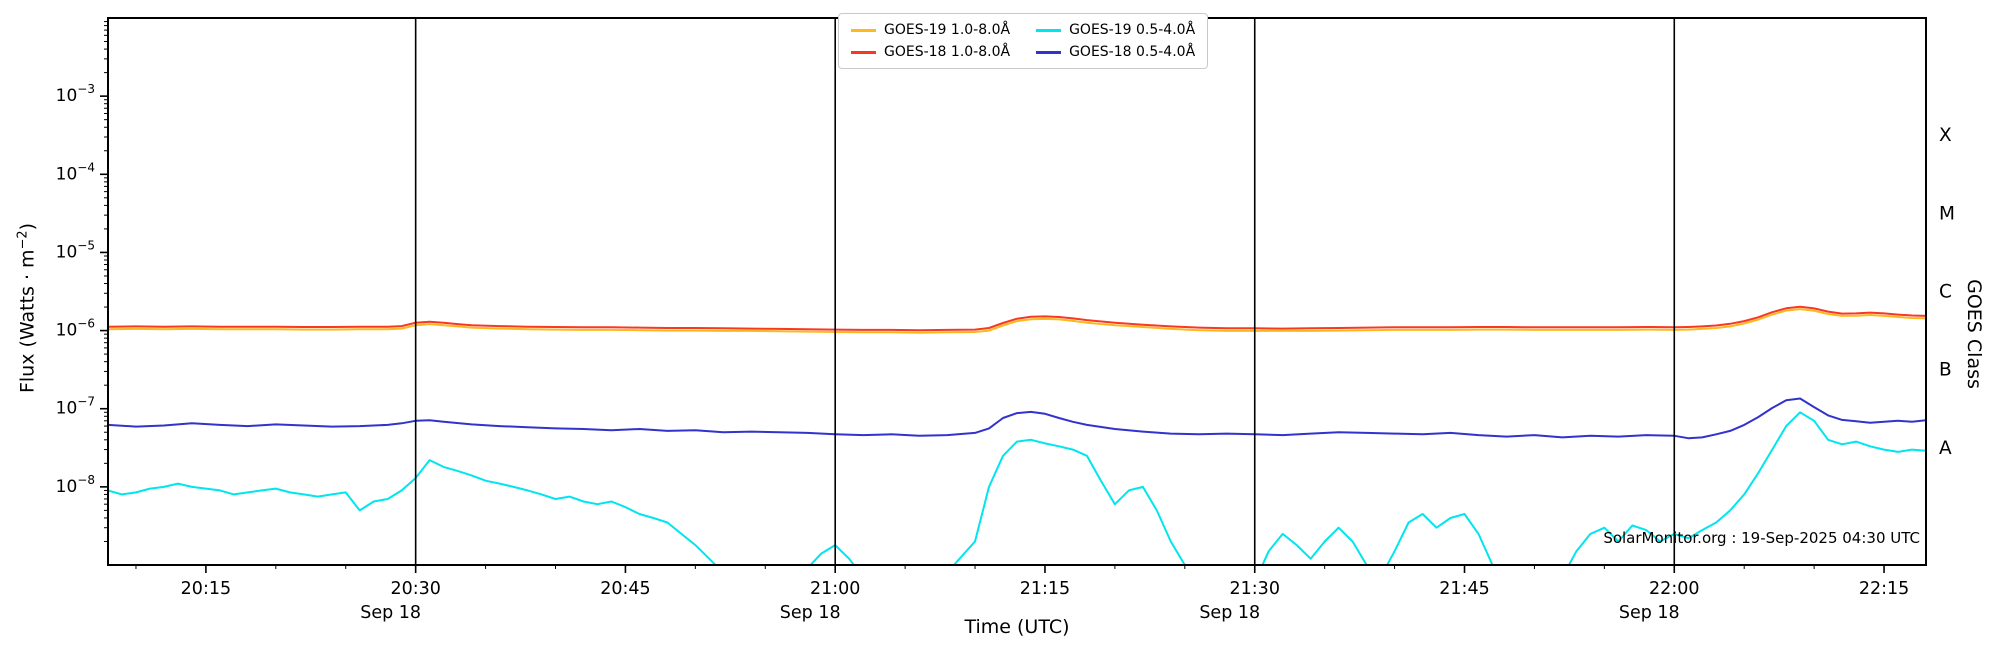 The width and height of the screenshot is (2000, 650). Describe the element at coordinates (947, 52) in the screenshot. I see `legend-label: GOES-18 1.0-8.0Å` at that location.